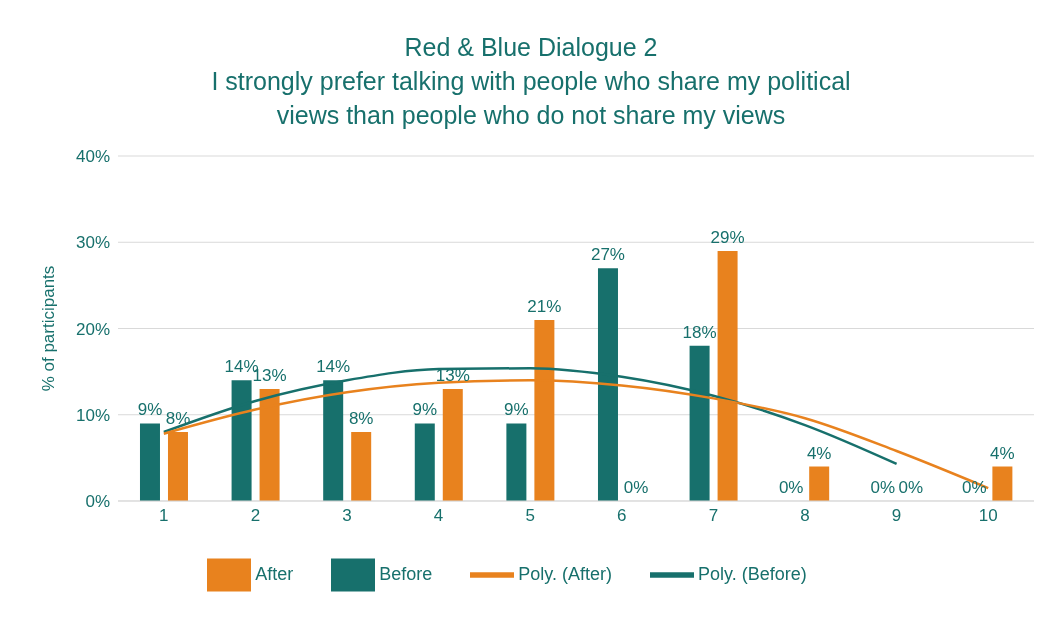 The height and width of the screenshot is (642, 1062). I want to click on y-tick-label: 30%, so click(92, 243).